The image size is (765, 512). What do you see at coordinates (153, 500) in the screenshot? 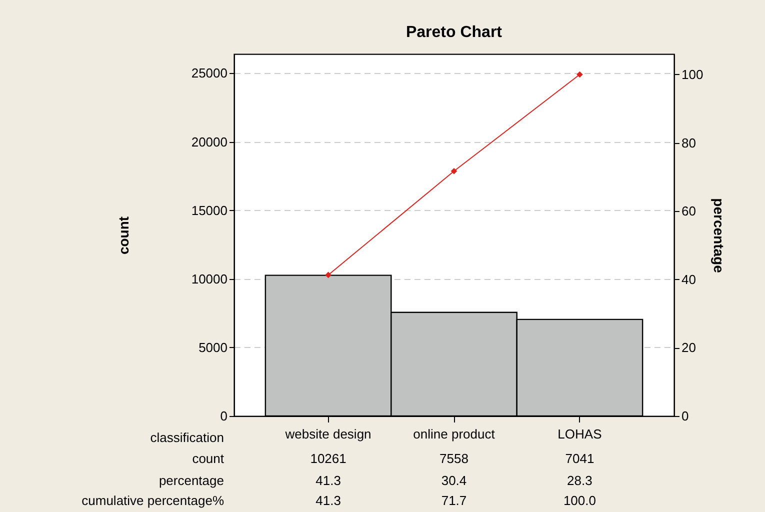
I see `text: cumulative percentage%` at bounding box center [153, 500].